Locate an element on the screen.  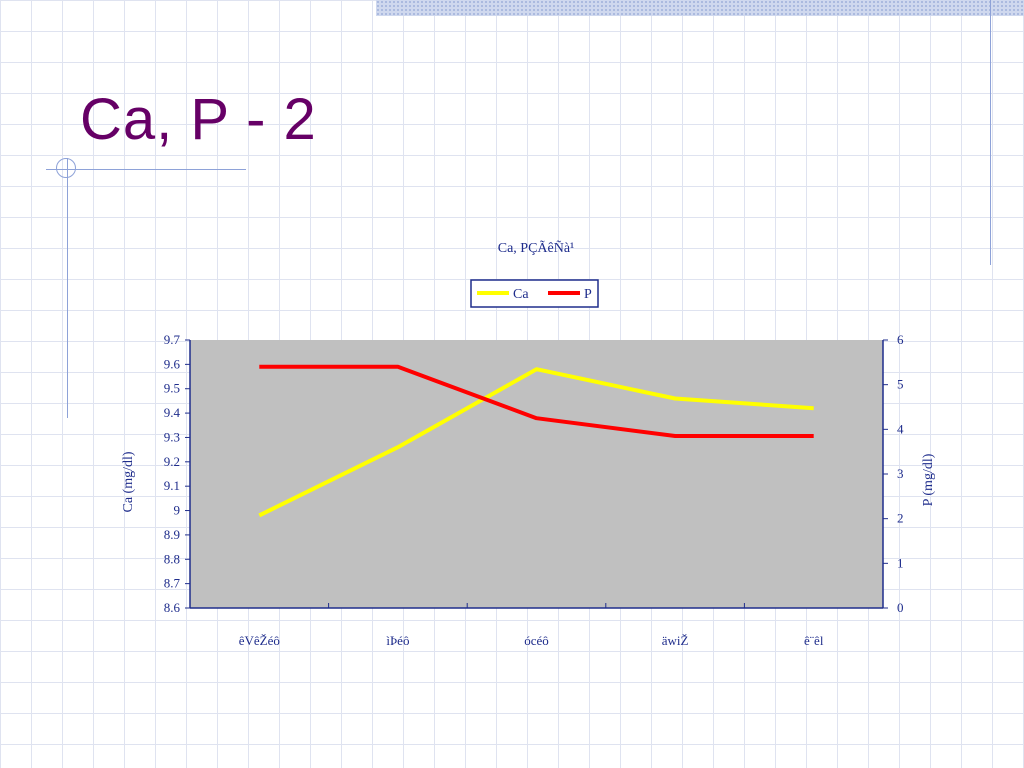
x-tick-label: êVêŽéô is located at coordinates (259, 640).